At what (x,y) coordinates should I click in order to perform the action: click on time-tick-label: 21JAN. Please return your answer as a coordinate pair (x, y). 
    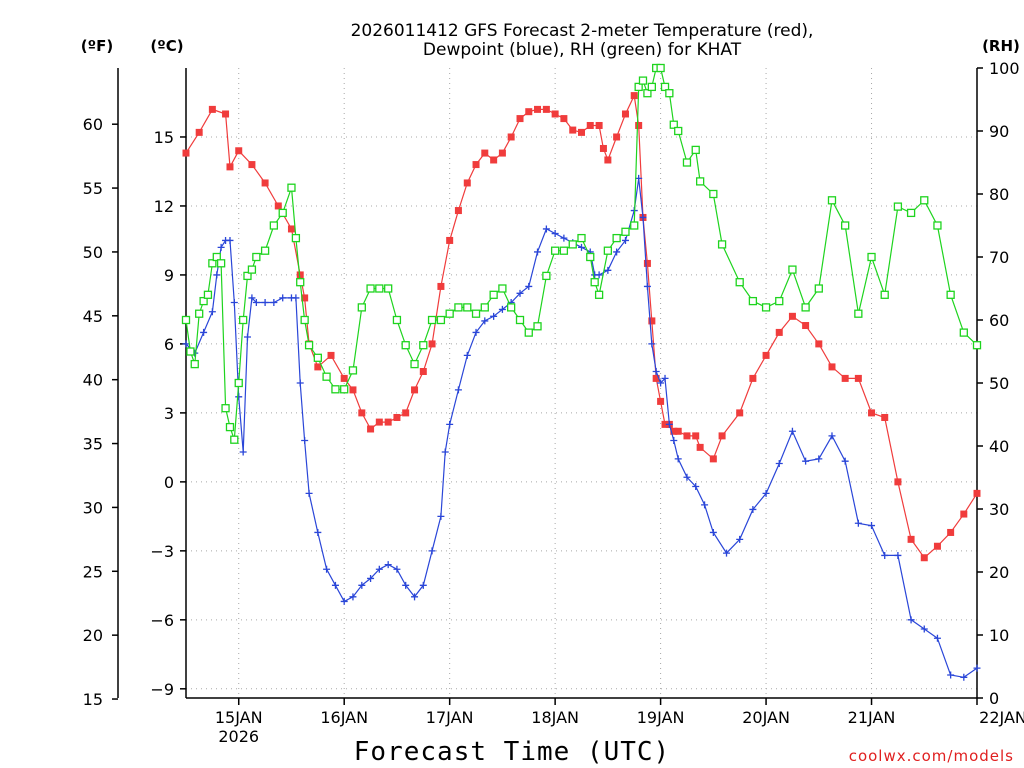
    Looking at the image, I should click on (872, 717).